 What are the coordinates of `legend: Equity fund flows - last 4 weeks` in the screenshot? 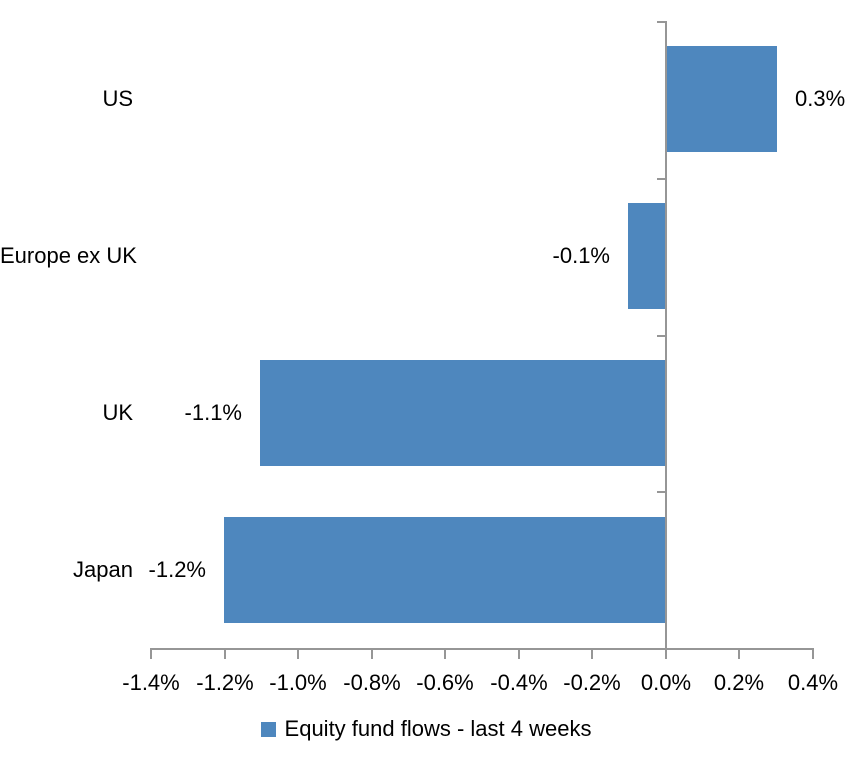 It's located at (426, 729).